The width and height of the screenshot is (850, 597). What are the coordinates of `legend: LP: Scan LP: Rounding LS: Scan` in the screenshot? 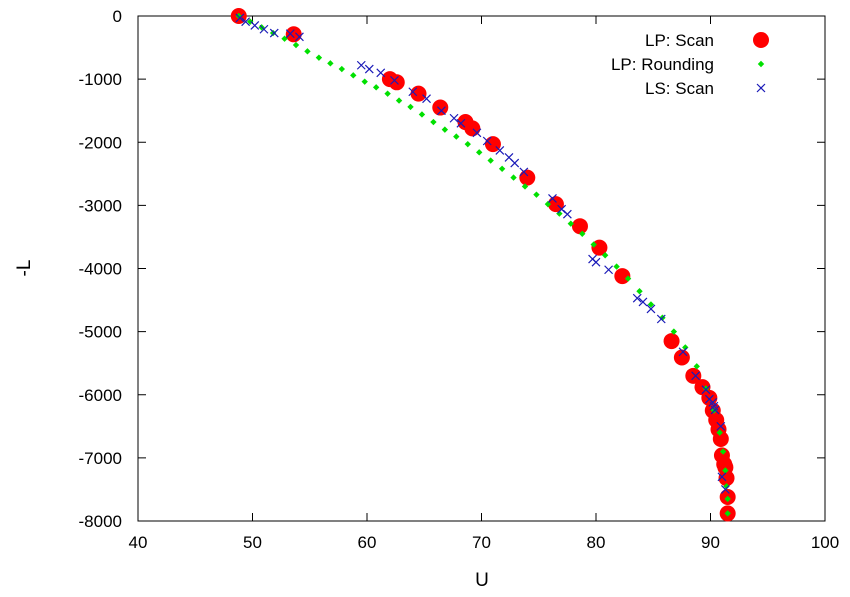 It's located at (690, 64).